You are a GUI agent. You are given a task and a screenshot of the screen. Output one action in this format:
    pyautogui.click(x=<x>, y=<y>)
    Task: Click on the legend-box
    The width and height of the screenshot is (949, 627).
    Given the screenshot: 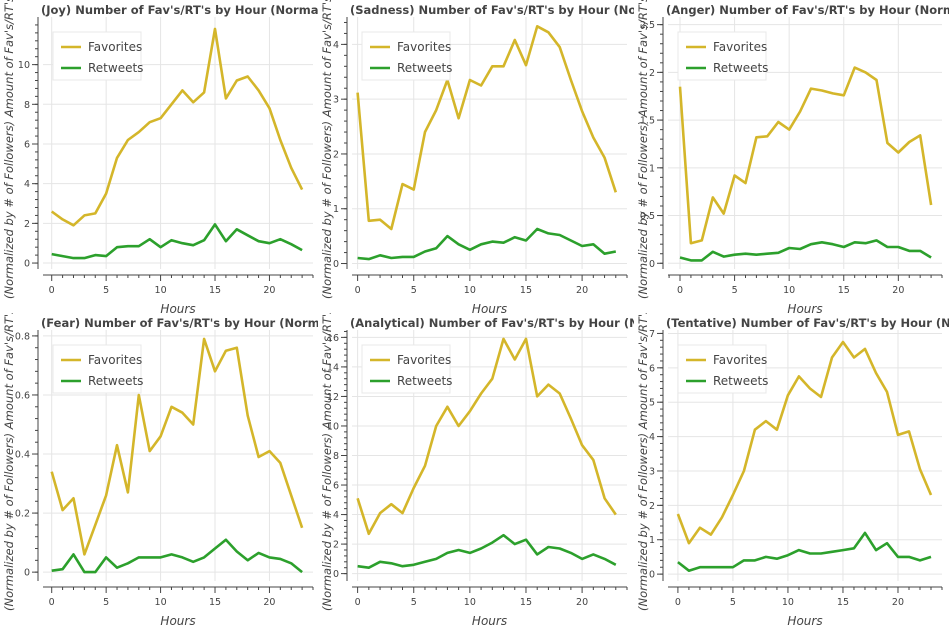 What is the action you would take?
    pyautogui.click(x=722, y=56)
    